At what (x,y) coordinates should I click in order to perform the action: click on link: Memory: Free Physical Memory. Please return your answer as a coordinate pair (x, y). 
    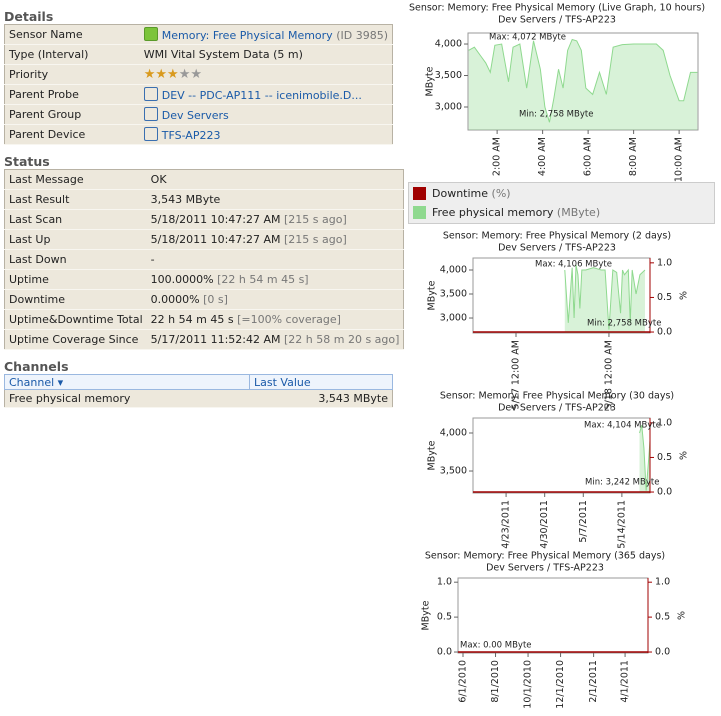
    Looking at the image, I should click on (247, 35).